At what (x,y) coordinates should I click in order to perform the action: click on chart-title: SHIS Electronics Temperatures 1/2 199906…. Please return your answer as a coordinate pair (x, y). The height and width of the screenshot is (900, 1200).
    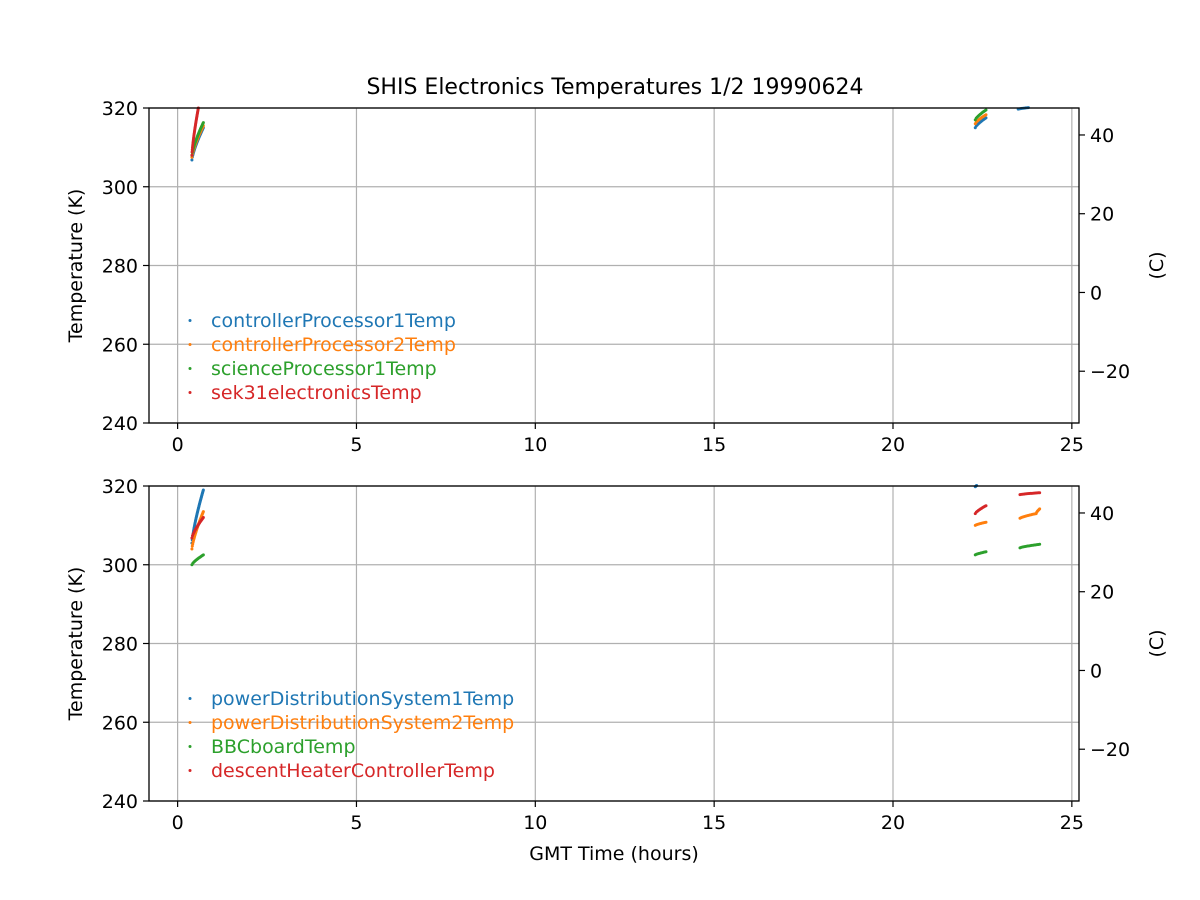
    Looking at the image, I should click on (614, 87).